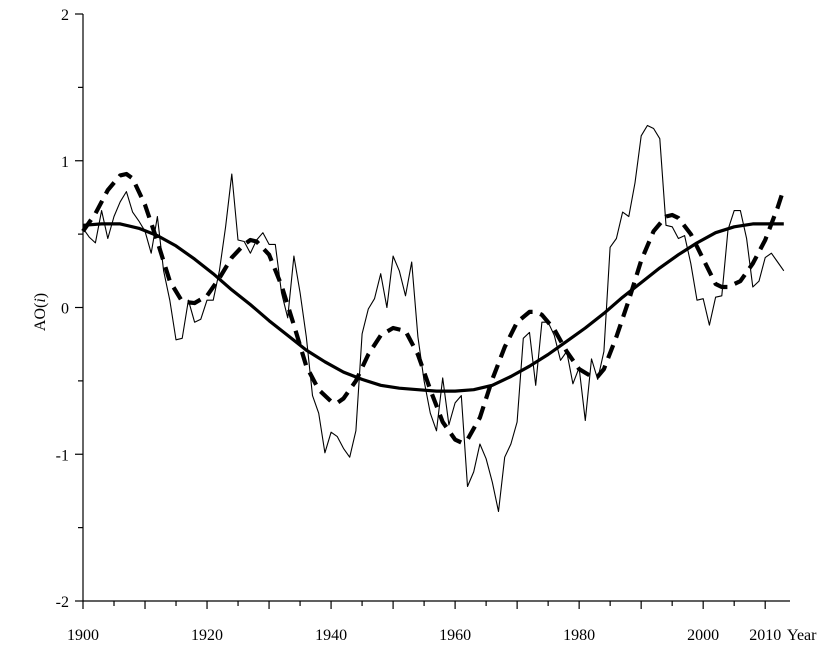  Describe the element at coordinates (62, 602) in the screenshot. I see `y-tick-label: -2` at that location.